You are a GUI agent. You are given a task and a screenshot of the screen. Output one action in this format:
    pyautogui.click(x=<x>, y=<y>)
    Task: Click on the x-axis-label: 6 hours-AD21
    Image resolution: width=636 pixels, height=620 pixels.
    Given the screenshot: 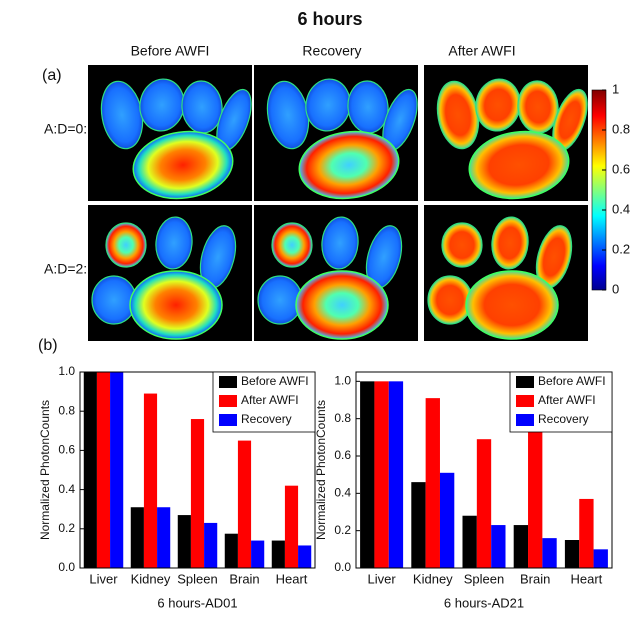 What is the action you would take?
    pyautogui.click(x=484, y=602)
    